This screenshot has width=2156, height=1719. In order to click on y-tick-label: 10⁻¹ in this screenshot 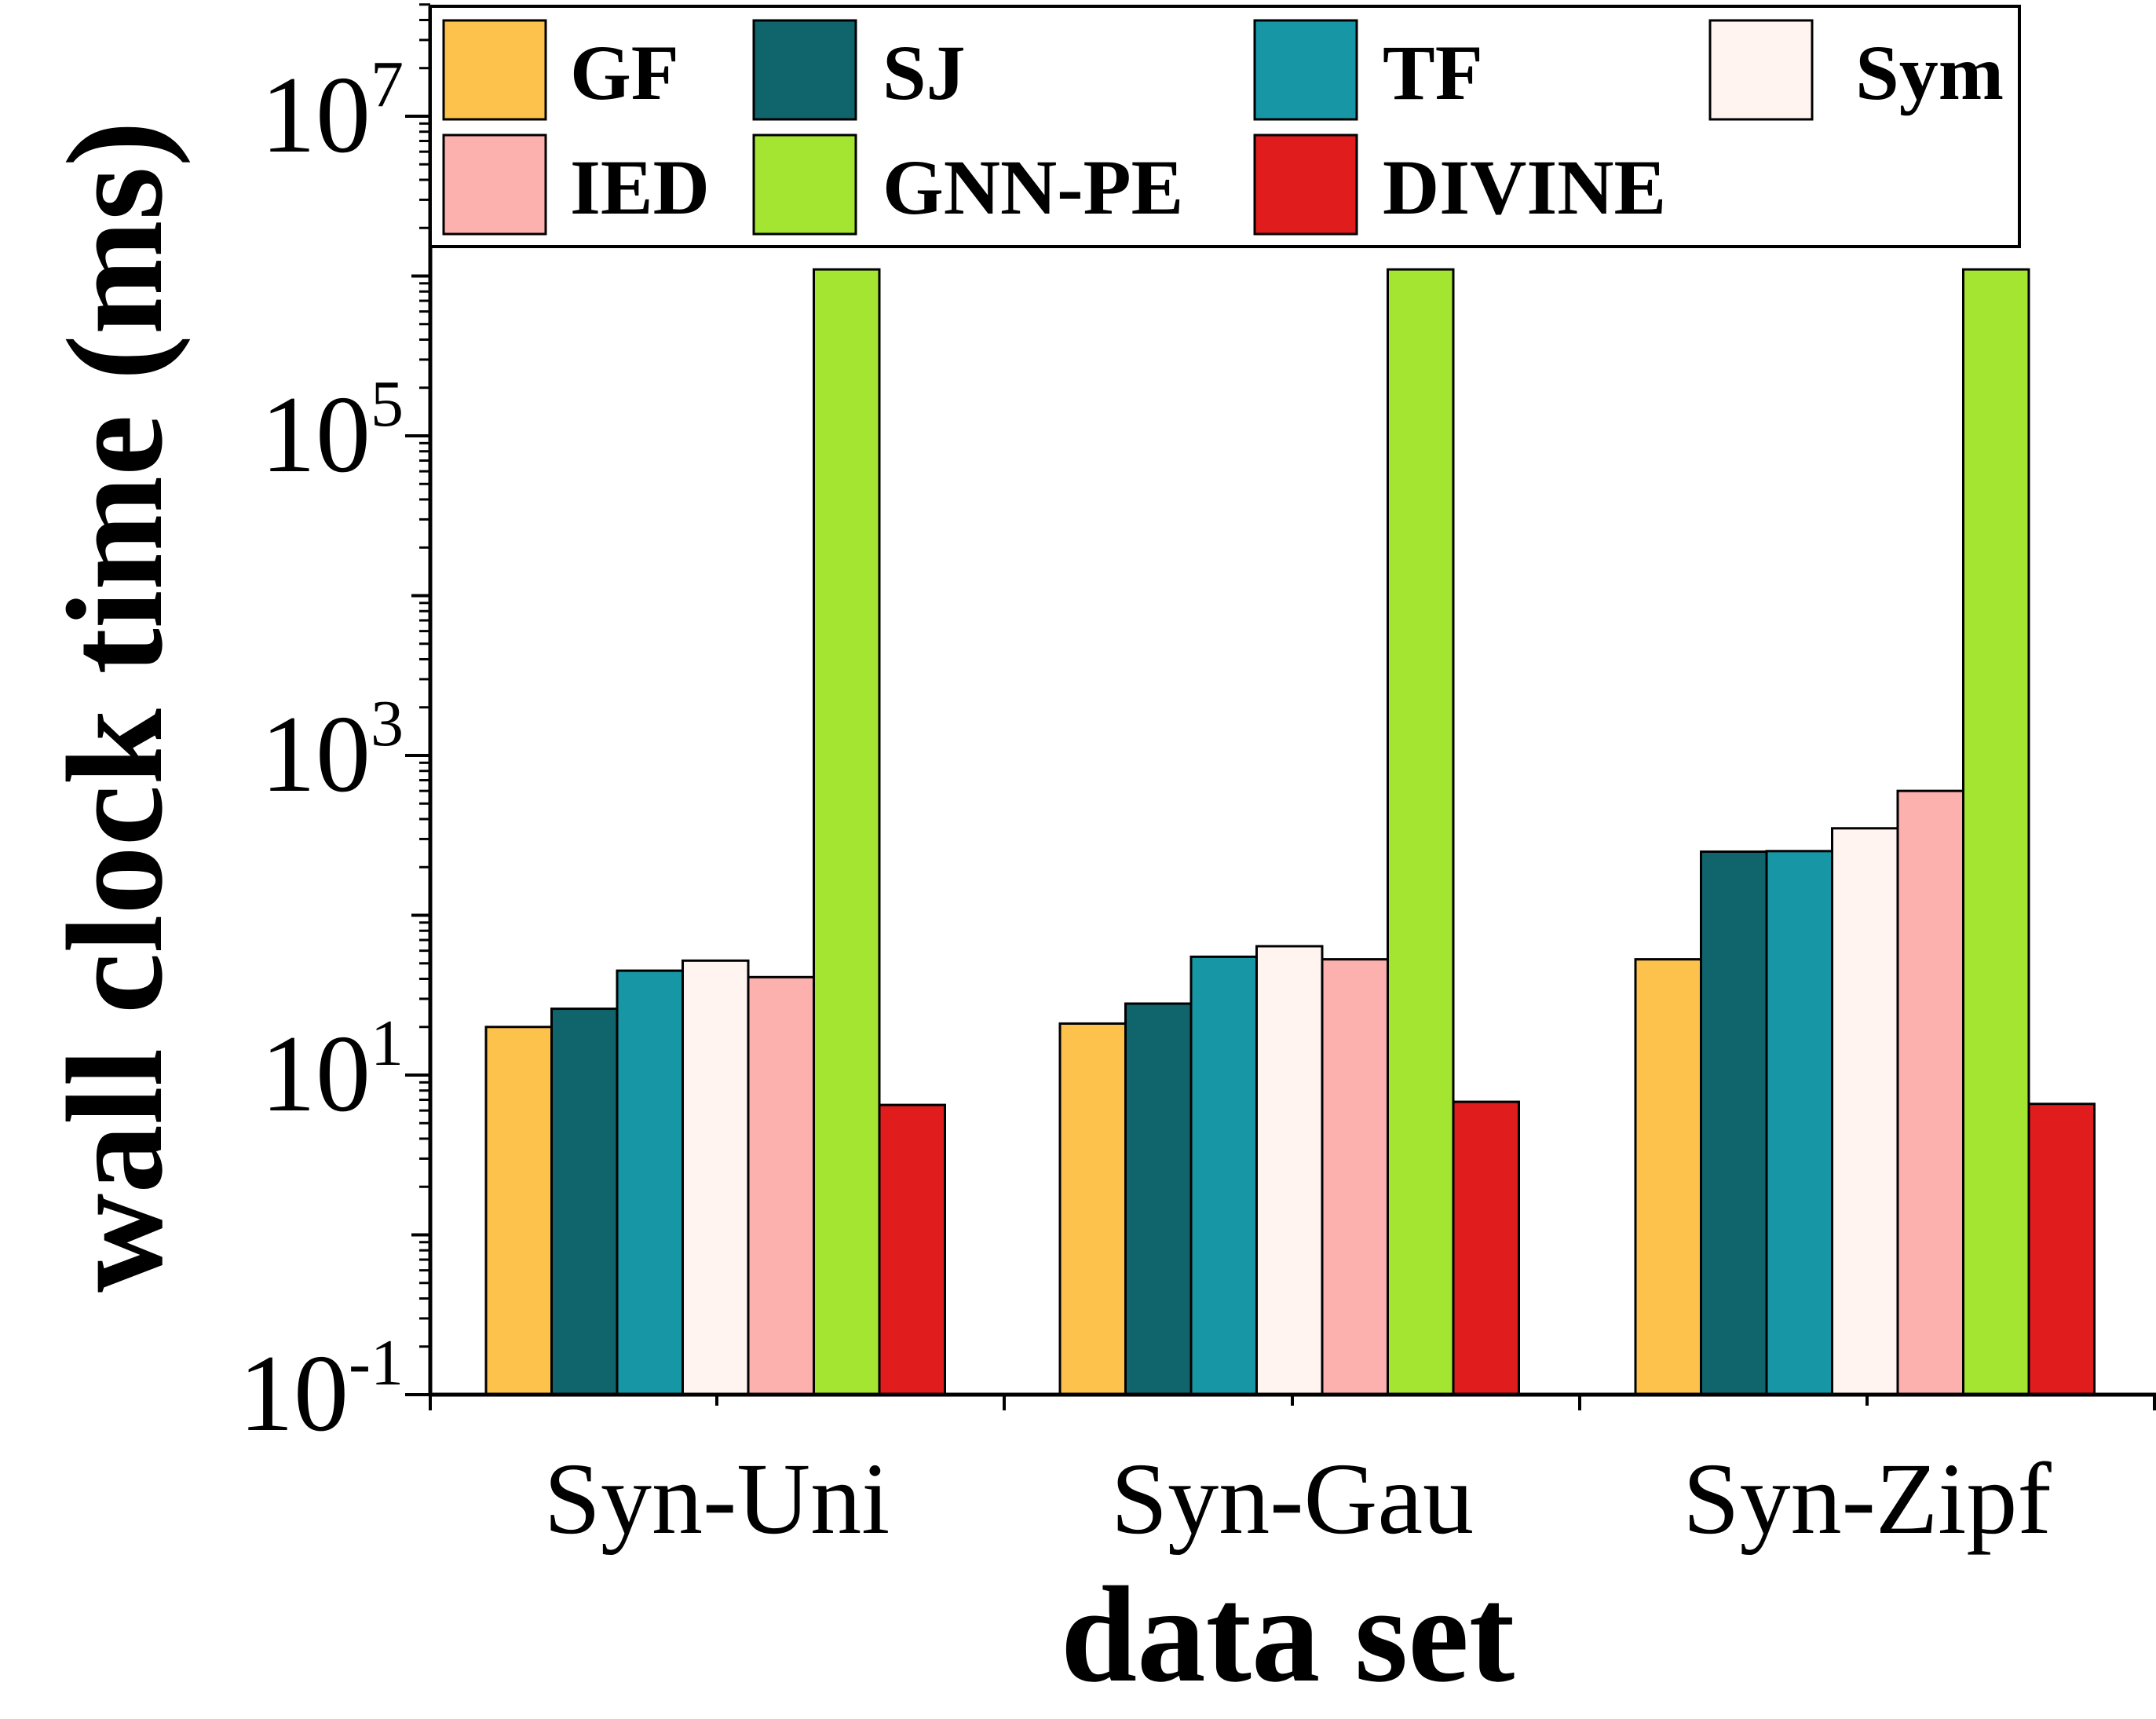, I will do `click(322, 1390)`.